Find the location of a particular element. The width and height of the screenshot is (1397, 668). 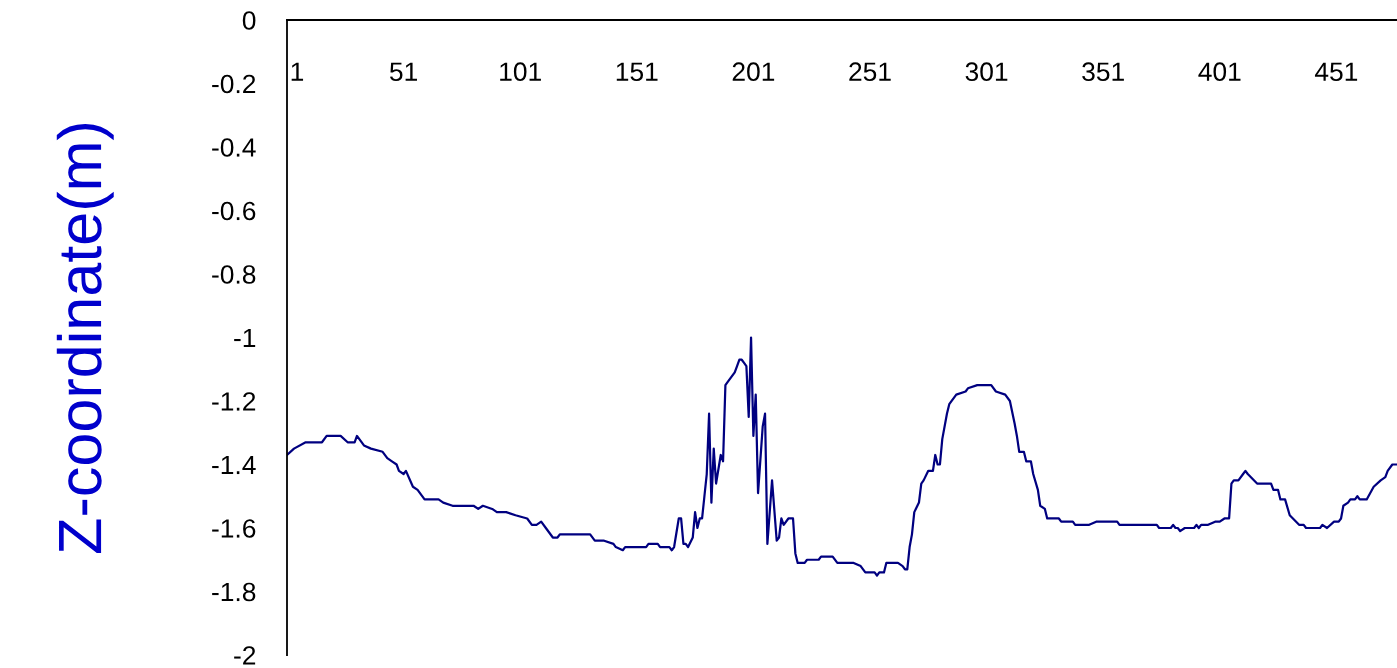

y-tick-label: -0.4 is located at coordinates (234, 147).